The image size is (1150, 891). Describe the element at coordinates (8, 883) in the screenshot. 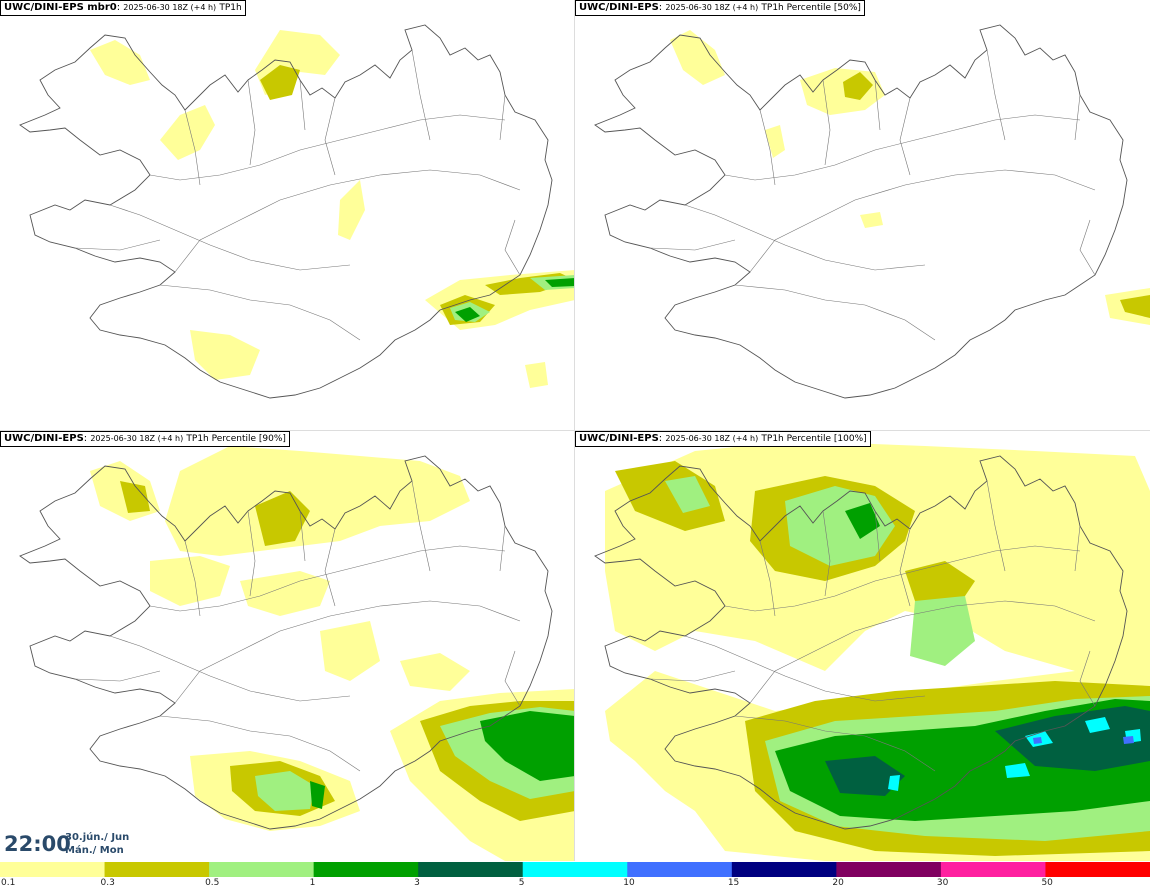

I see `colorbar-tick-label: 0.1` at that location.